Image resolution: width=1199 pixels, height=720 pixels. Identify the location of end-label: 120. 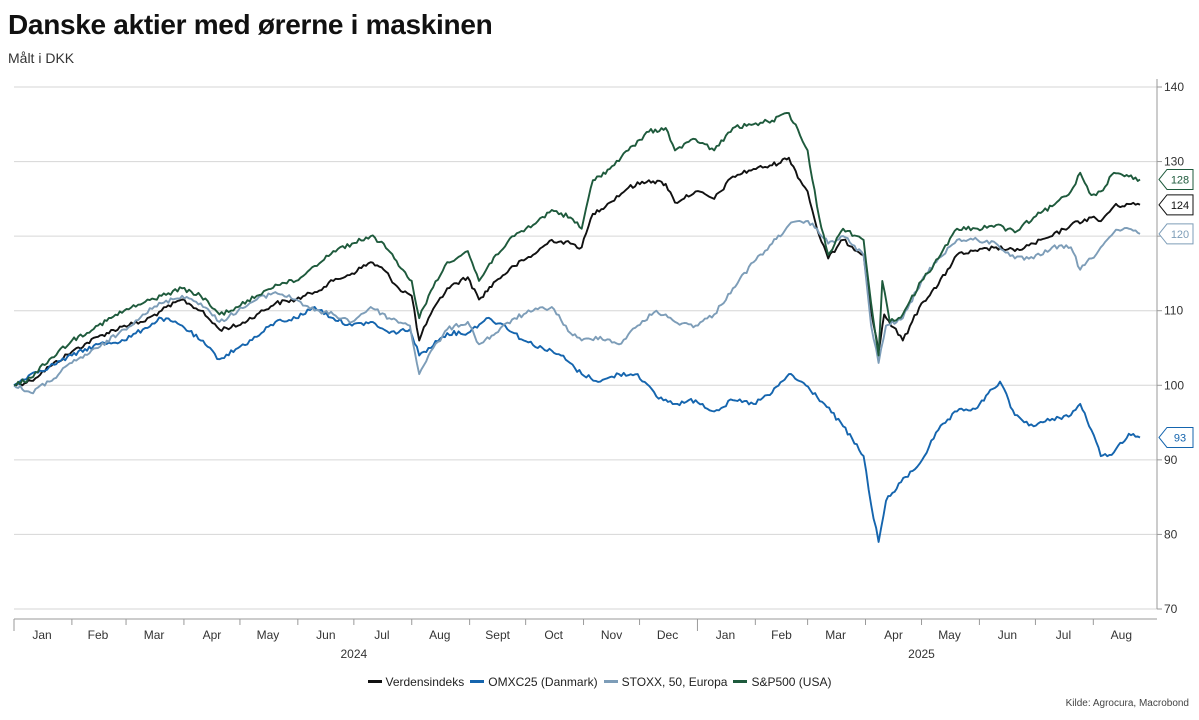
(1176, 234).